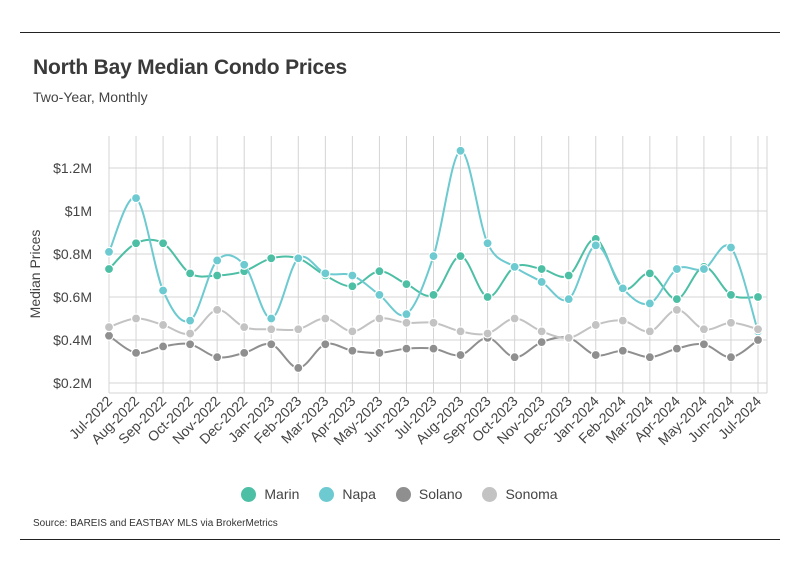 Image resolution: width=799 pixels, height=575 pixels. I want to click on legend-item-napa: Napa, so click(347, 494).